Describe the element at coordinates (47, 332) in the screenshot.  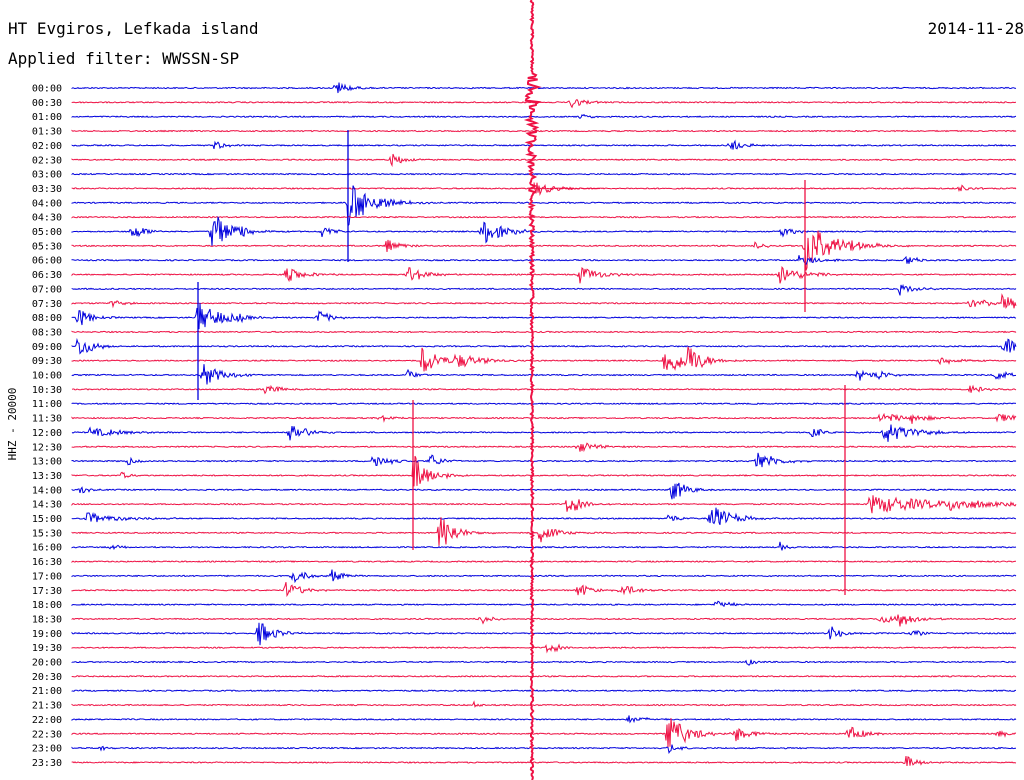
I see `row-label-0830: 08:30` at that location.